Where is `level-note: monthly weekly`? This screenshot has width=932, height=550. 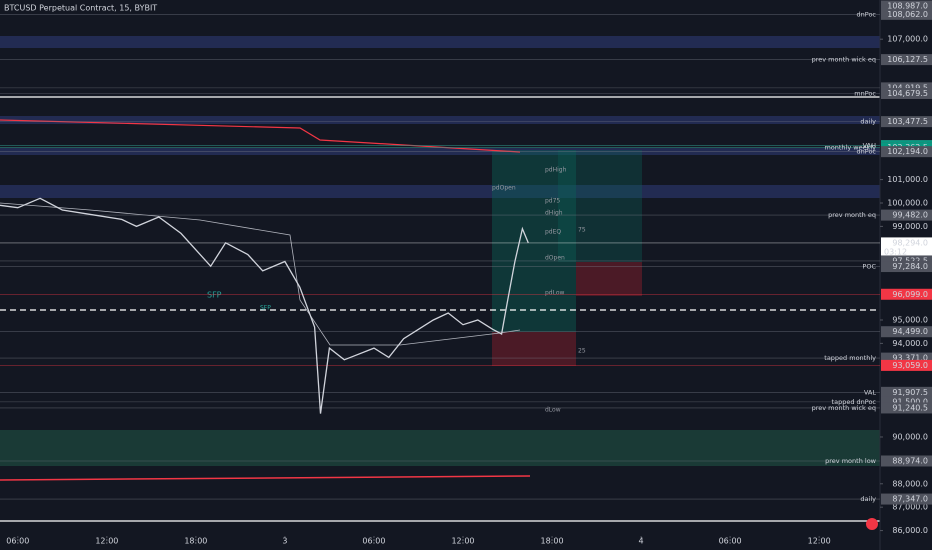
level-note: monthly weekly is located at coordinates (850, 148).